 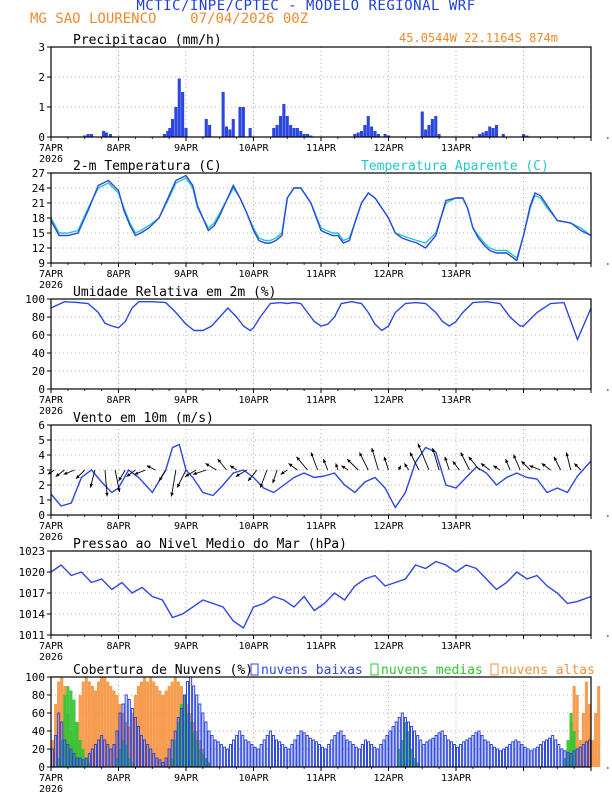 What do you see at coordinates (41, 107) in the screenshot?
I see `y-tick-label: 1` at bounding box center [41, 107].